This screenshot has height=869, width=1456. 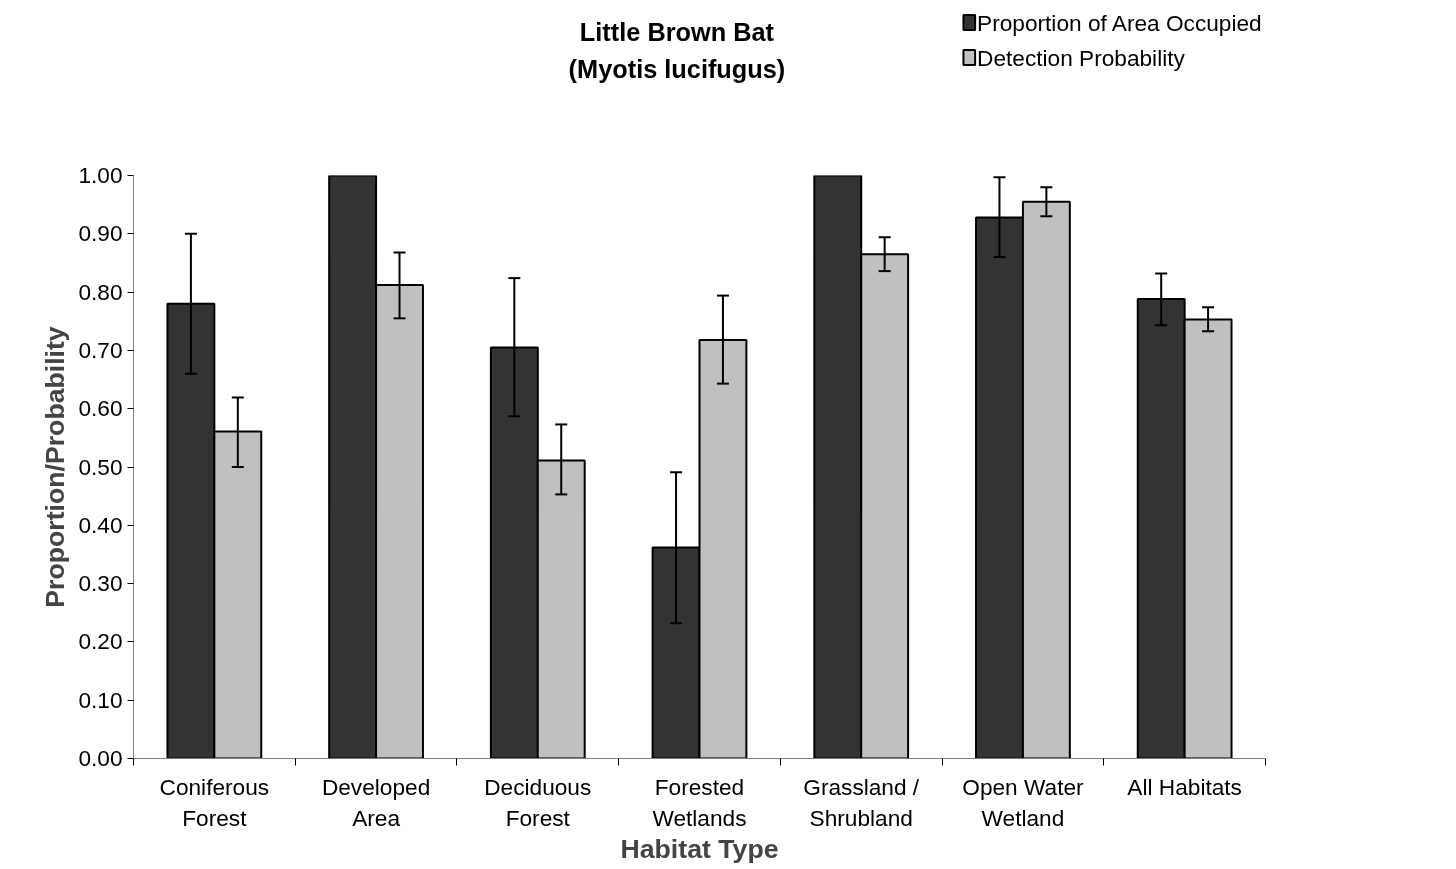 What do you see at coordinates (861, 802) in the screenshot?
I see `x-tick-label: Grassland / Shrubland` at bounding box center [861, 802].